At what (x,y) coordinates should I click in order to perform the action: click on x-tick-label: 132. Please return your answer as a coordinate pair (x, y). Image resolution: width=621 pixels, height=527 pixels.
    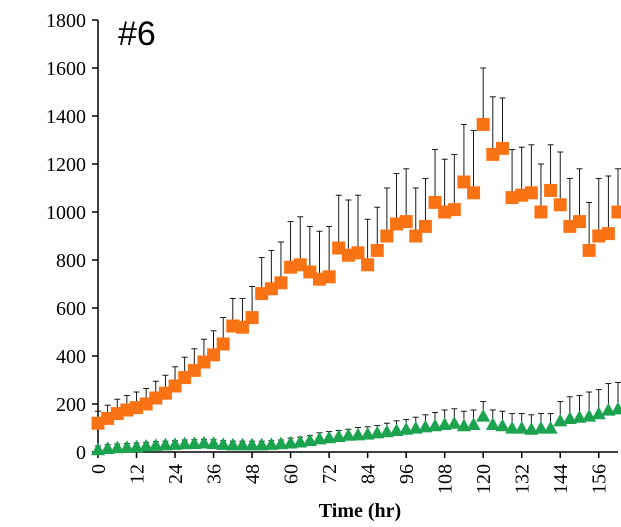
    Looking at the image, I should click on (523, 479).